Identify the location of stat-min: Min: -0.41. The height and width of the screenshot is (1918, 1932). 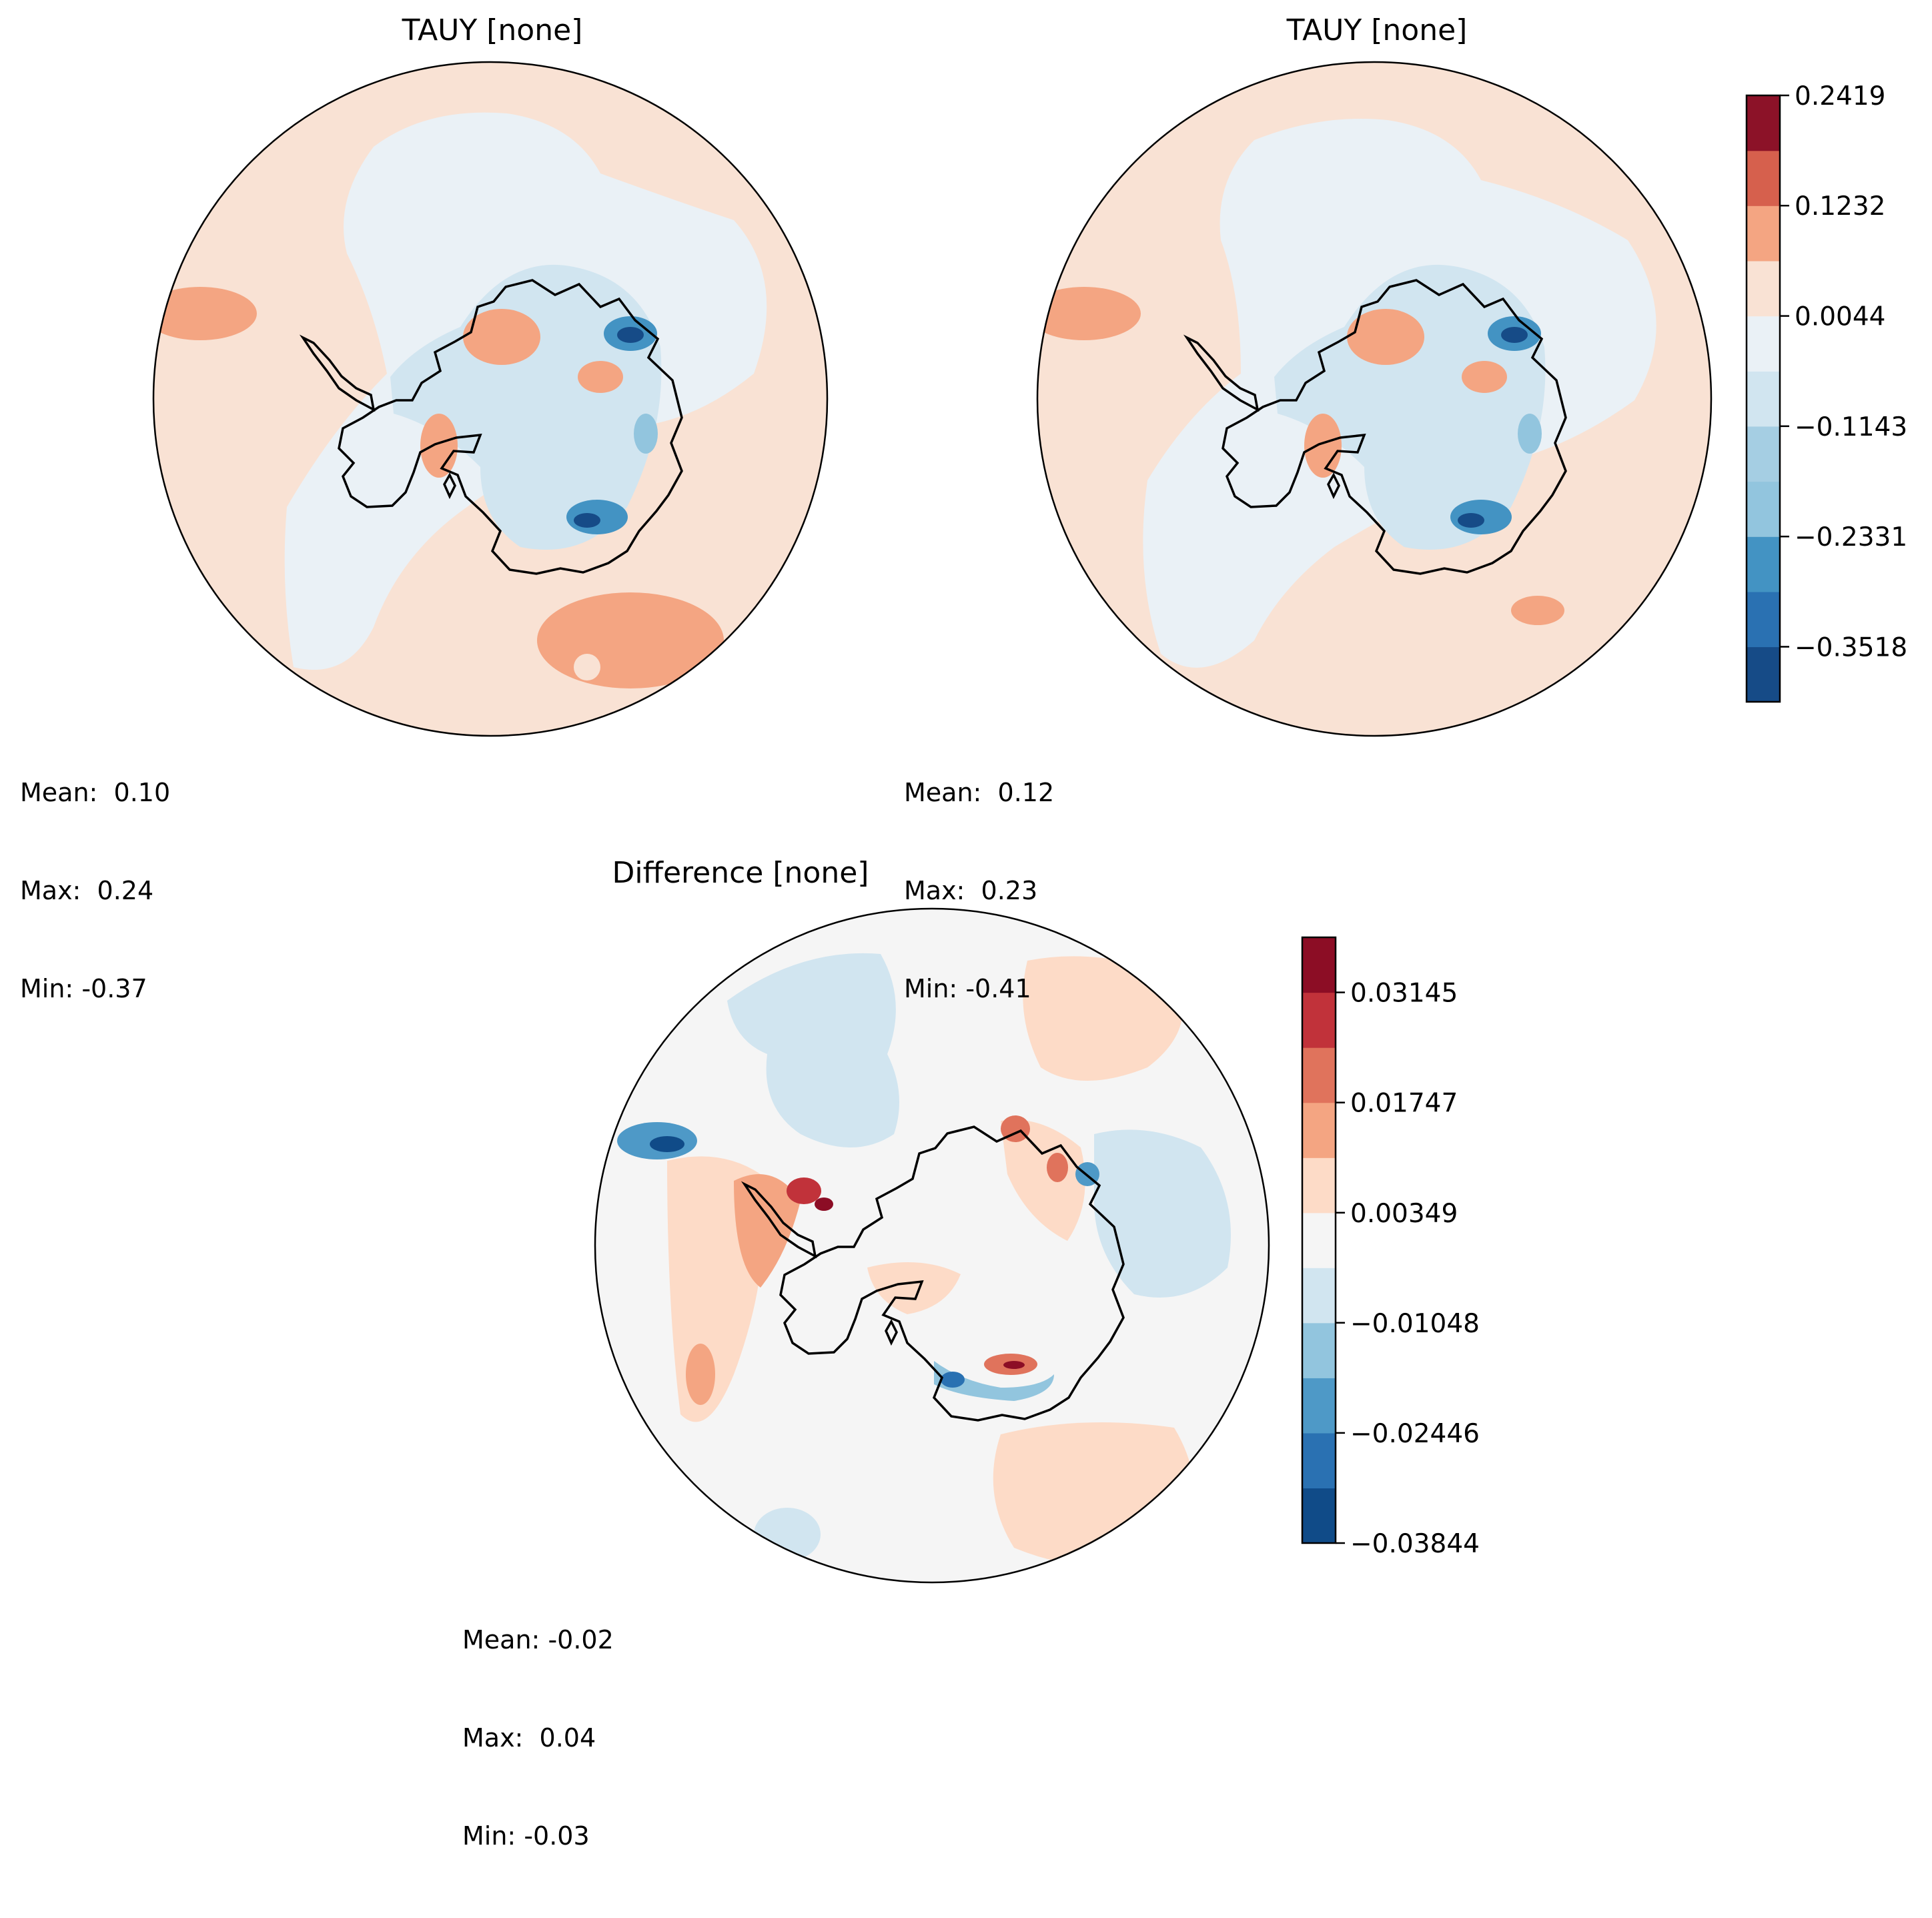
(968, 988).